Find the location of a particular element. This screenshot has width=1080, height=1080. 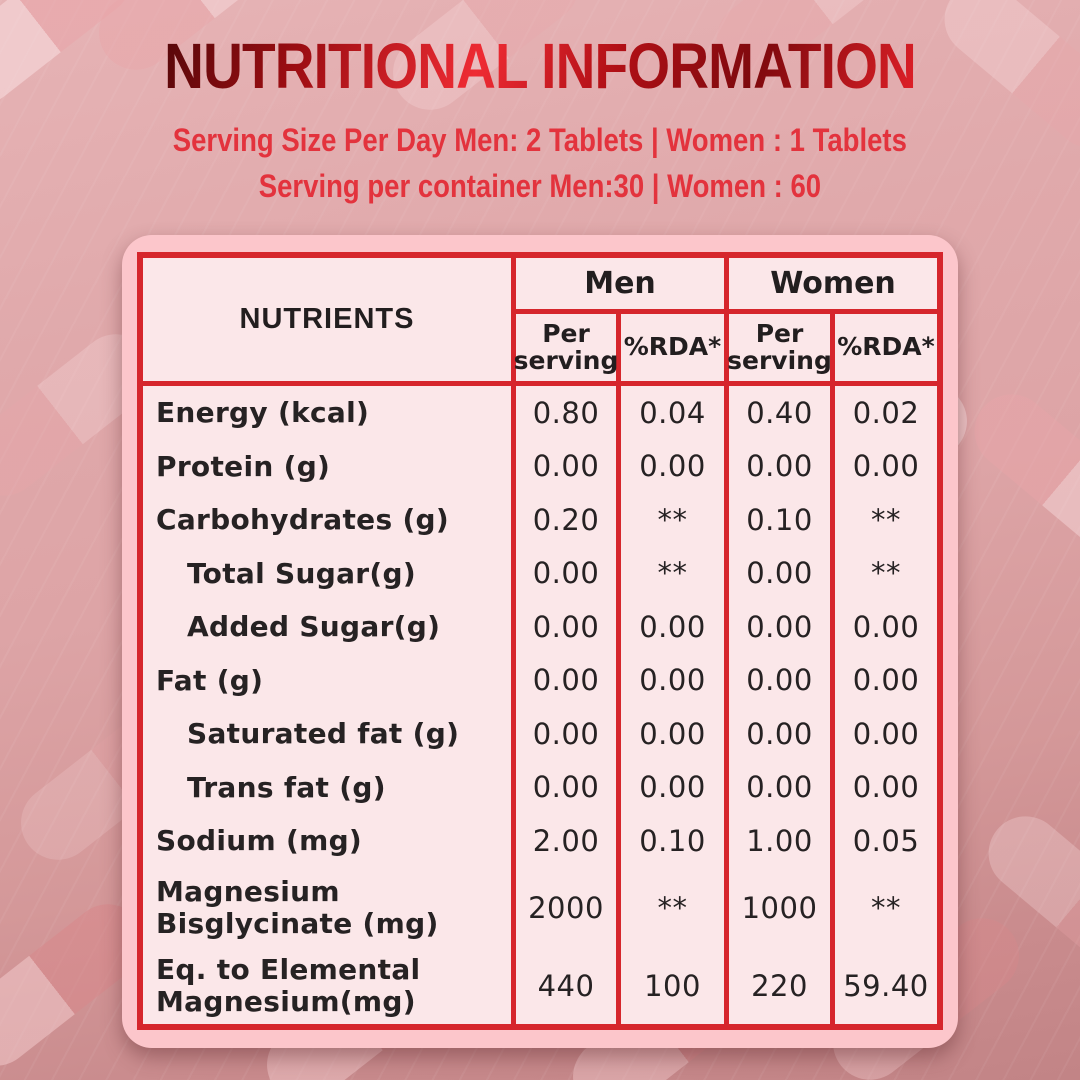

women-rda-header: %RDA* is located at coordinates (886, 347).